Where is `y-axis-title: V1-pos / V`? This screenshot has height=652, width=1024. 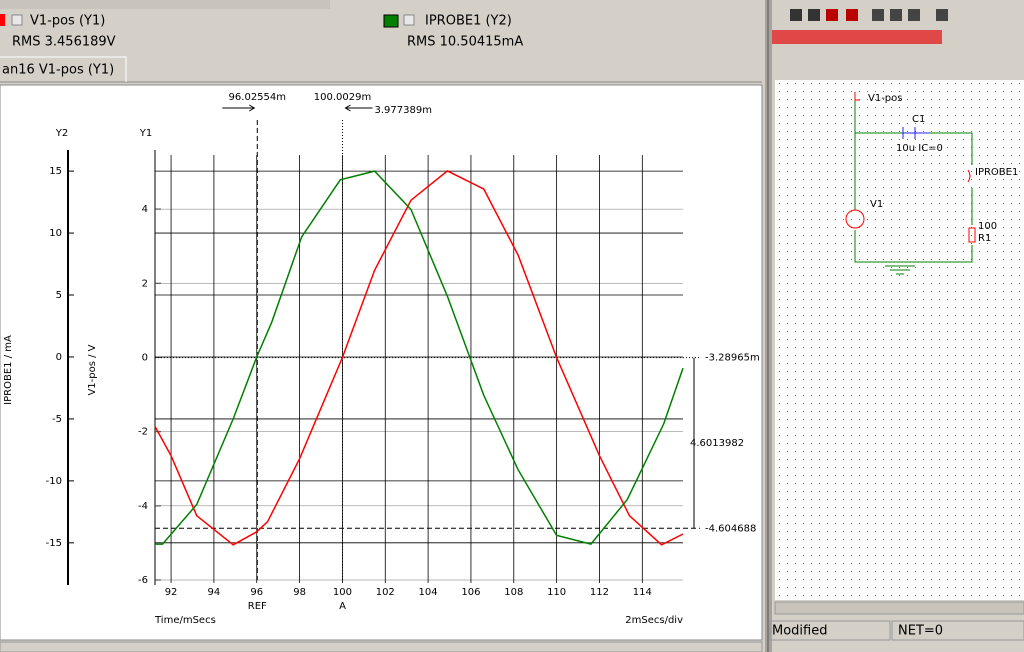 y-axis-title: V1-pos / V is located at coordinates (92, 369).